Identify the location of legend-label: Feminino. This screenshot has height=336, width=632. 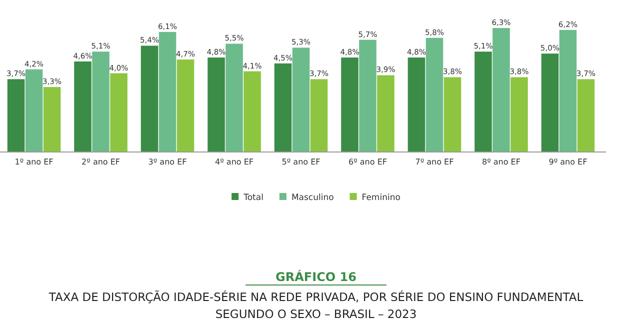
(381, 198).